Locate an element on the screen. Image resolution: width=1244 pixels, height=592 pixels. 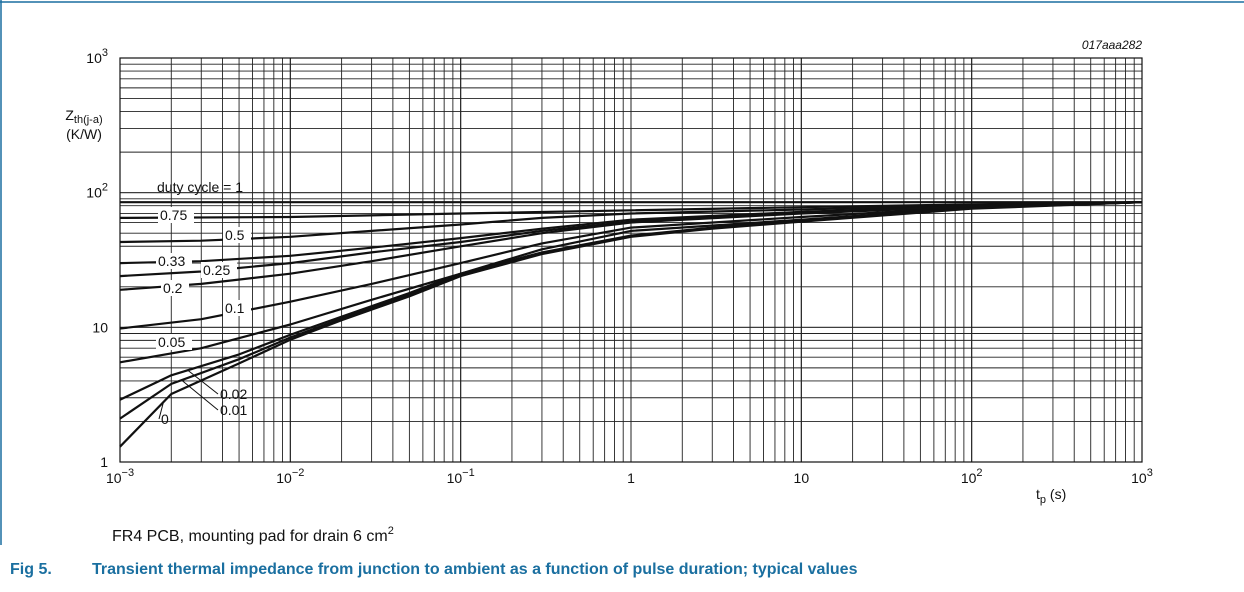
x-tick-label: 10⁻¹ is located at coordinates (461, 476).